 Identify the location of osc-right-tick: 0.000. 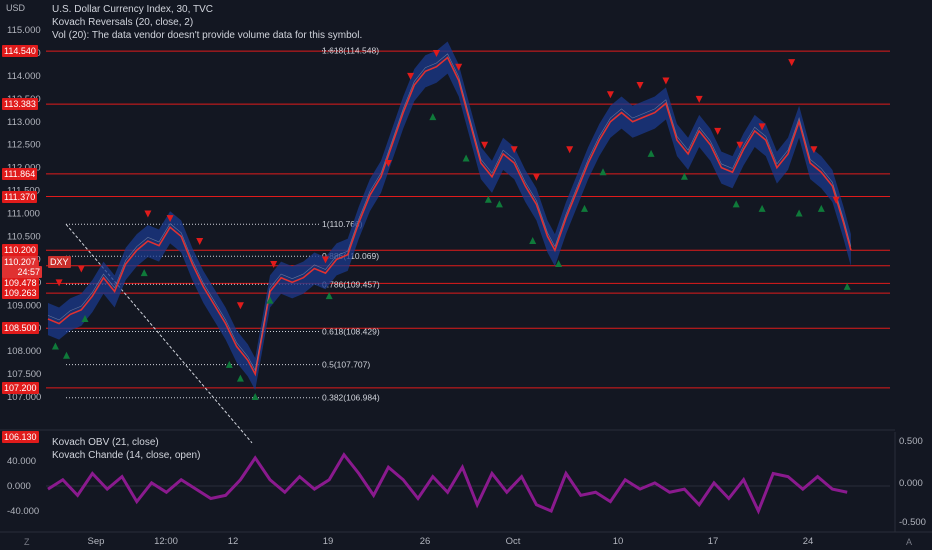
(911, 483).